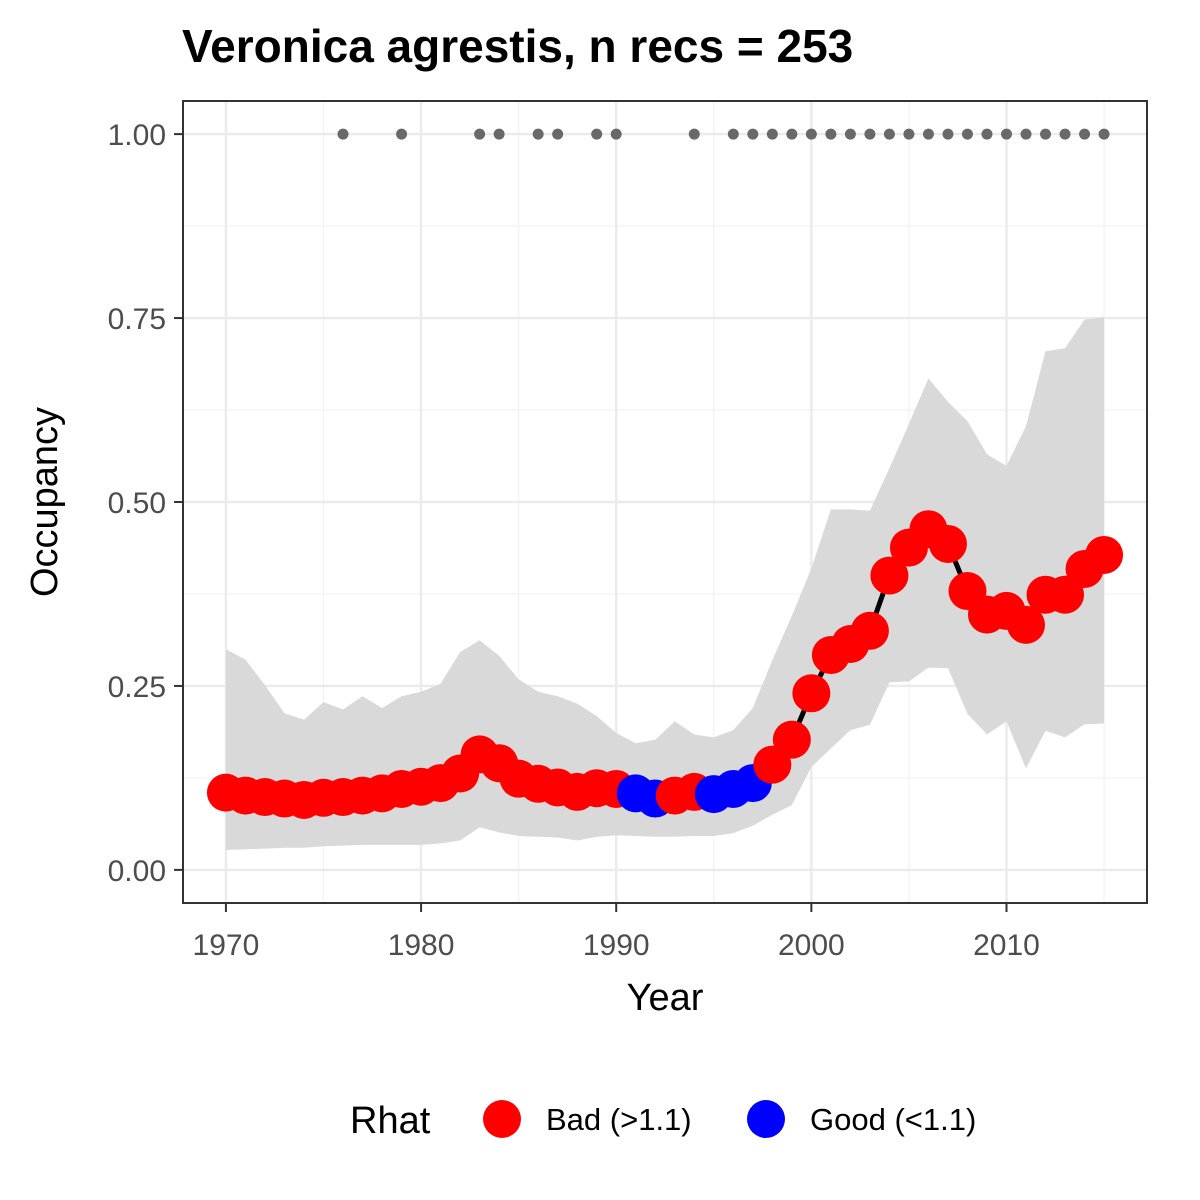 The width and height of the screenshot is (1200, 1200). What do you see at coordinates (137, 319) in the screenshot?
I see `y-tick-label: 0.75` at bounding box center [137, 319].